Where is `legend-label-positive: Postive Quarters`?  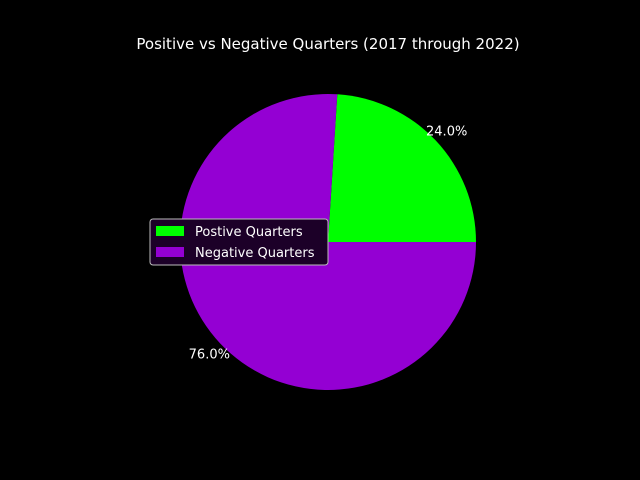
legend-label-positive: Postive Quarters is located at coordinates (249, 232).